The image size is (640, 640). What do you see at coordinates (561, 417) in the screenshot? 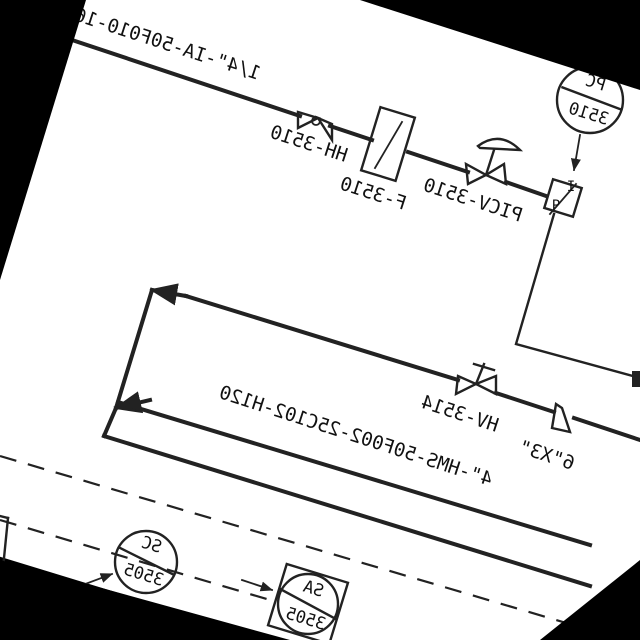
I see `reducer-icon` at bounding box center [561, 417].